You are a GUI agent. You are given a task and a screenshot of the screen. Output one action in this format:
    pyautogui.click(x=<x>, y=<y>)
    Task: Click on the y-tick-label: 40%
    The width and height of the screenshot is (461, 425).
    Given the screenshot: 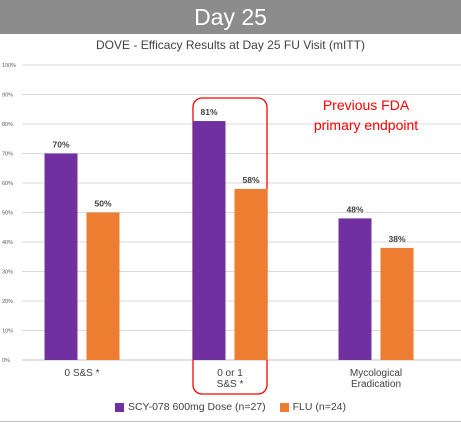 What is the action you would take?
    pyautogui.click(x=7, y=243)
    